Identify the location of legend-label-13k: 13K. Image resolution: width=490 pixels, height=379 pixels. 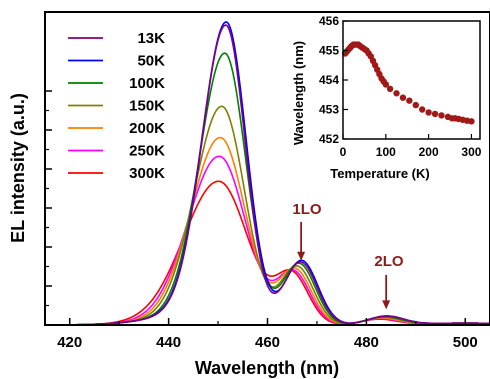
(151, 38).